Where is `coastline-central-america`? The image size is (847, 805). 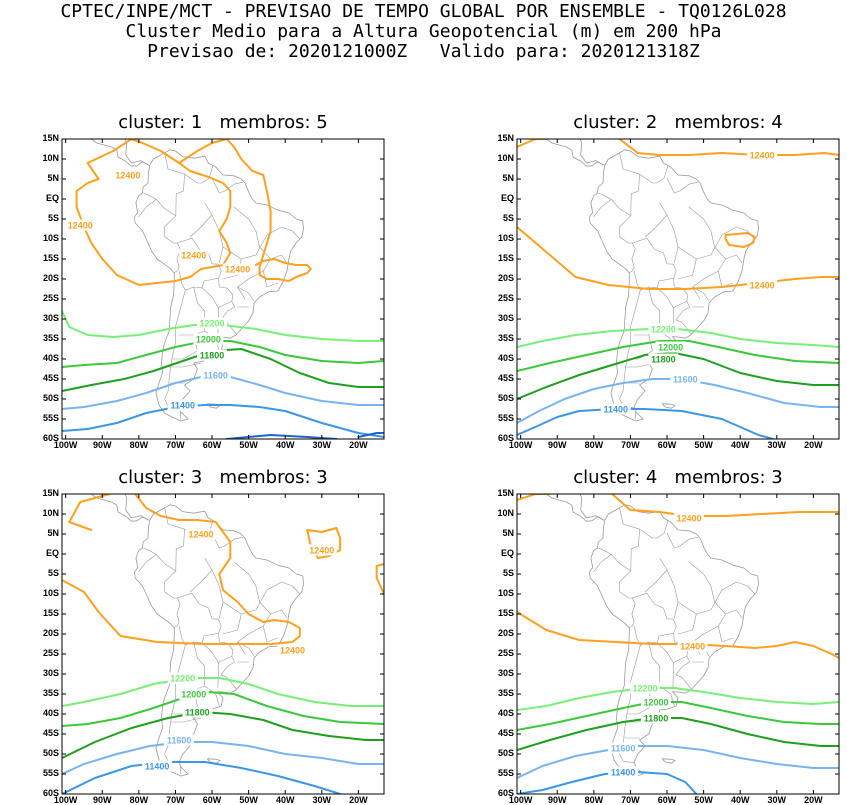
coastline-central-america is located at coordinates (105, 503).